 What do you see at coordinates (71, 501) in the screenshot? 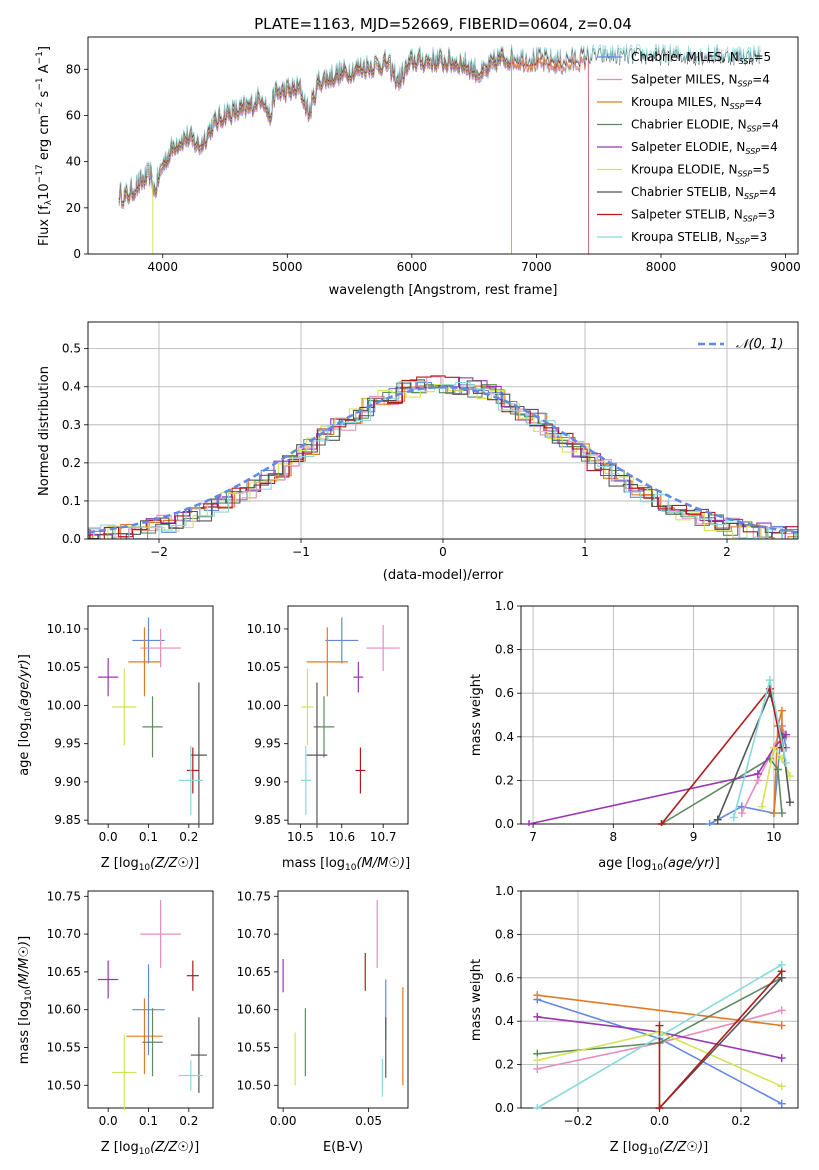
I see `y-tick-label: 0.1` at bounding box center [71, 501].